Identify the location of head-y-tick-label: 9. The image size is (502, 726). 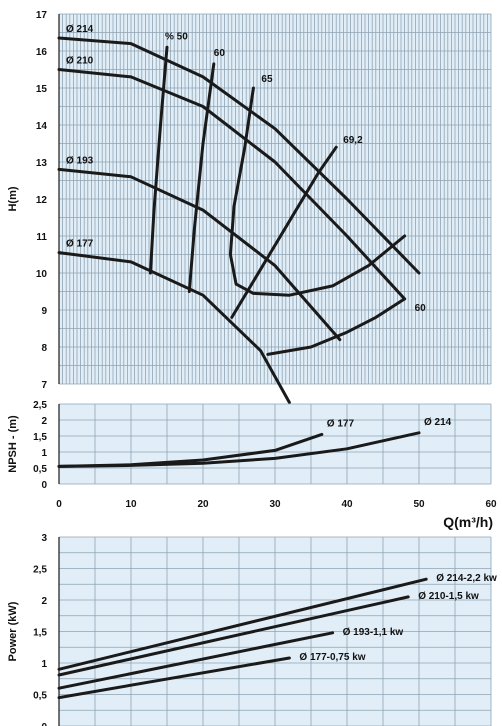
(44, 311).